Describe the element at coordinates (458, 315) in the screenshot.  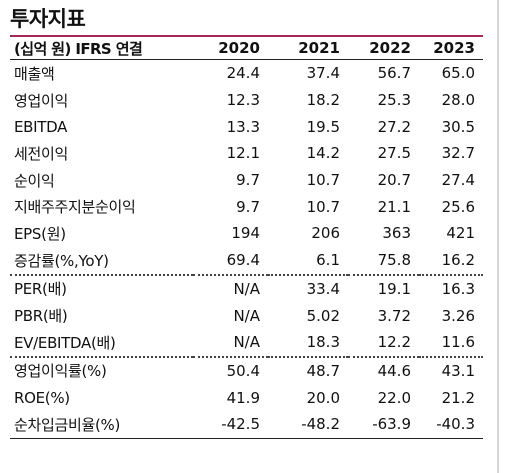
I see `cell-value: 3.26` at that location.